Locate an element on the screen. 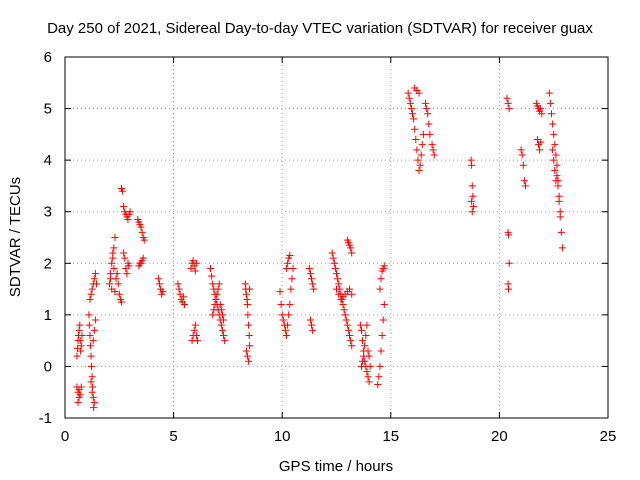 The height and width of the screenshot is (480, 640). y-tick-label: 2 is located at coordinates (48, 263).